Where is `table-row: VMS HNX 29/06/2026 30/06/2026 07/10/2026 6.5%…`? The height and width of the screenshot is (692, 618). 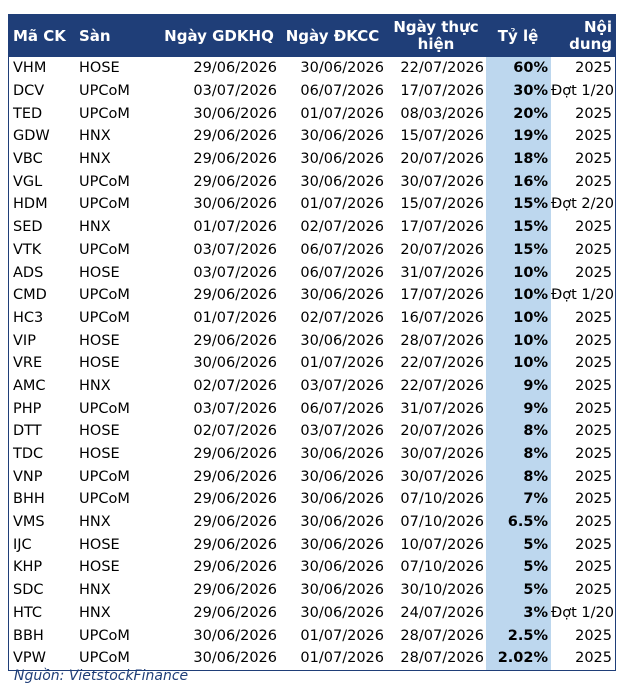 table-row: VMS HNX 29/06/2026 30/06/2026 07/10/2026 6.5%… is located at coordinates (312, 522).